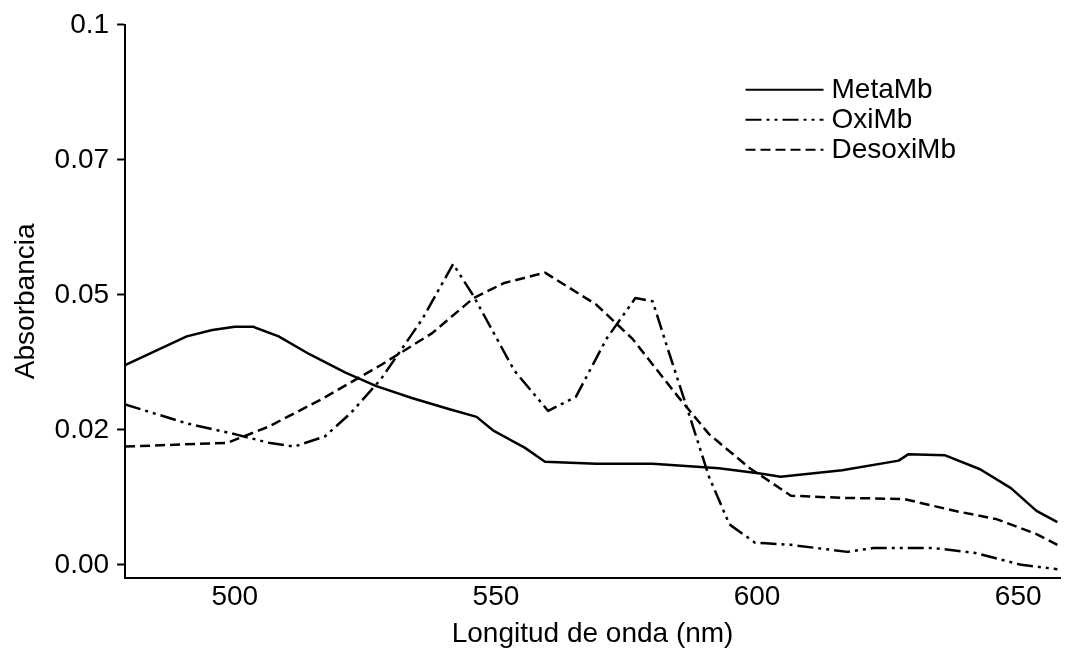 The image size is (1078, 655). What do you see at coordinates (1018, 596) in the screenshot?
I see `x-tick-label: 650` at bounding box center [1018, 596].